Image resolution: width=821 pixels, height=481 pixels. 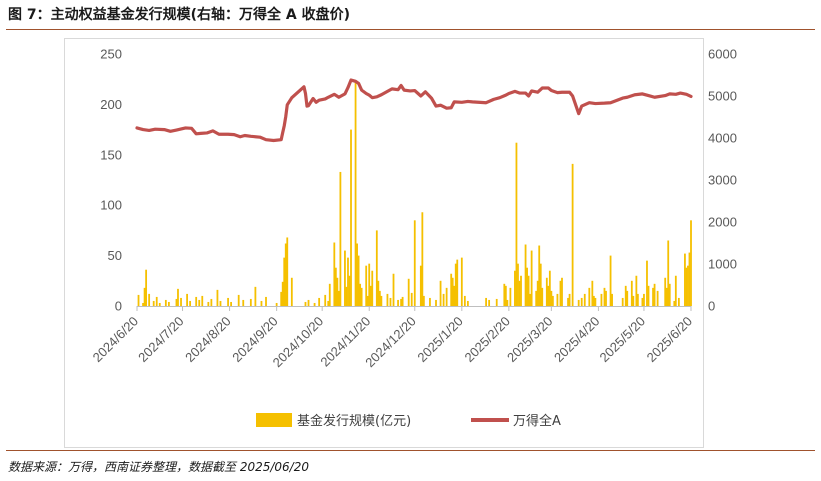 I want to click on legend-label-line: 万得全A, so click(x=537, y=421).